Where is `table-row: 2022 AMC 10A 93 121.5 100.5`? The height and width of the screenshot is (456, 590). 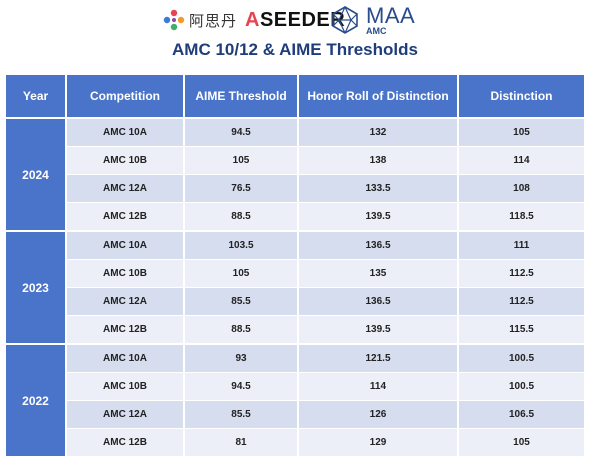
table-row: 2022 AMC 10A 93 121.5 100.5 is located at coordinates (295, 358).